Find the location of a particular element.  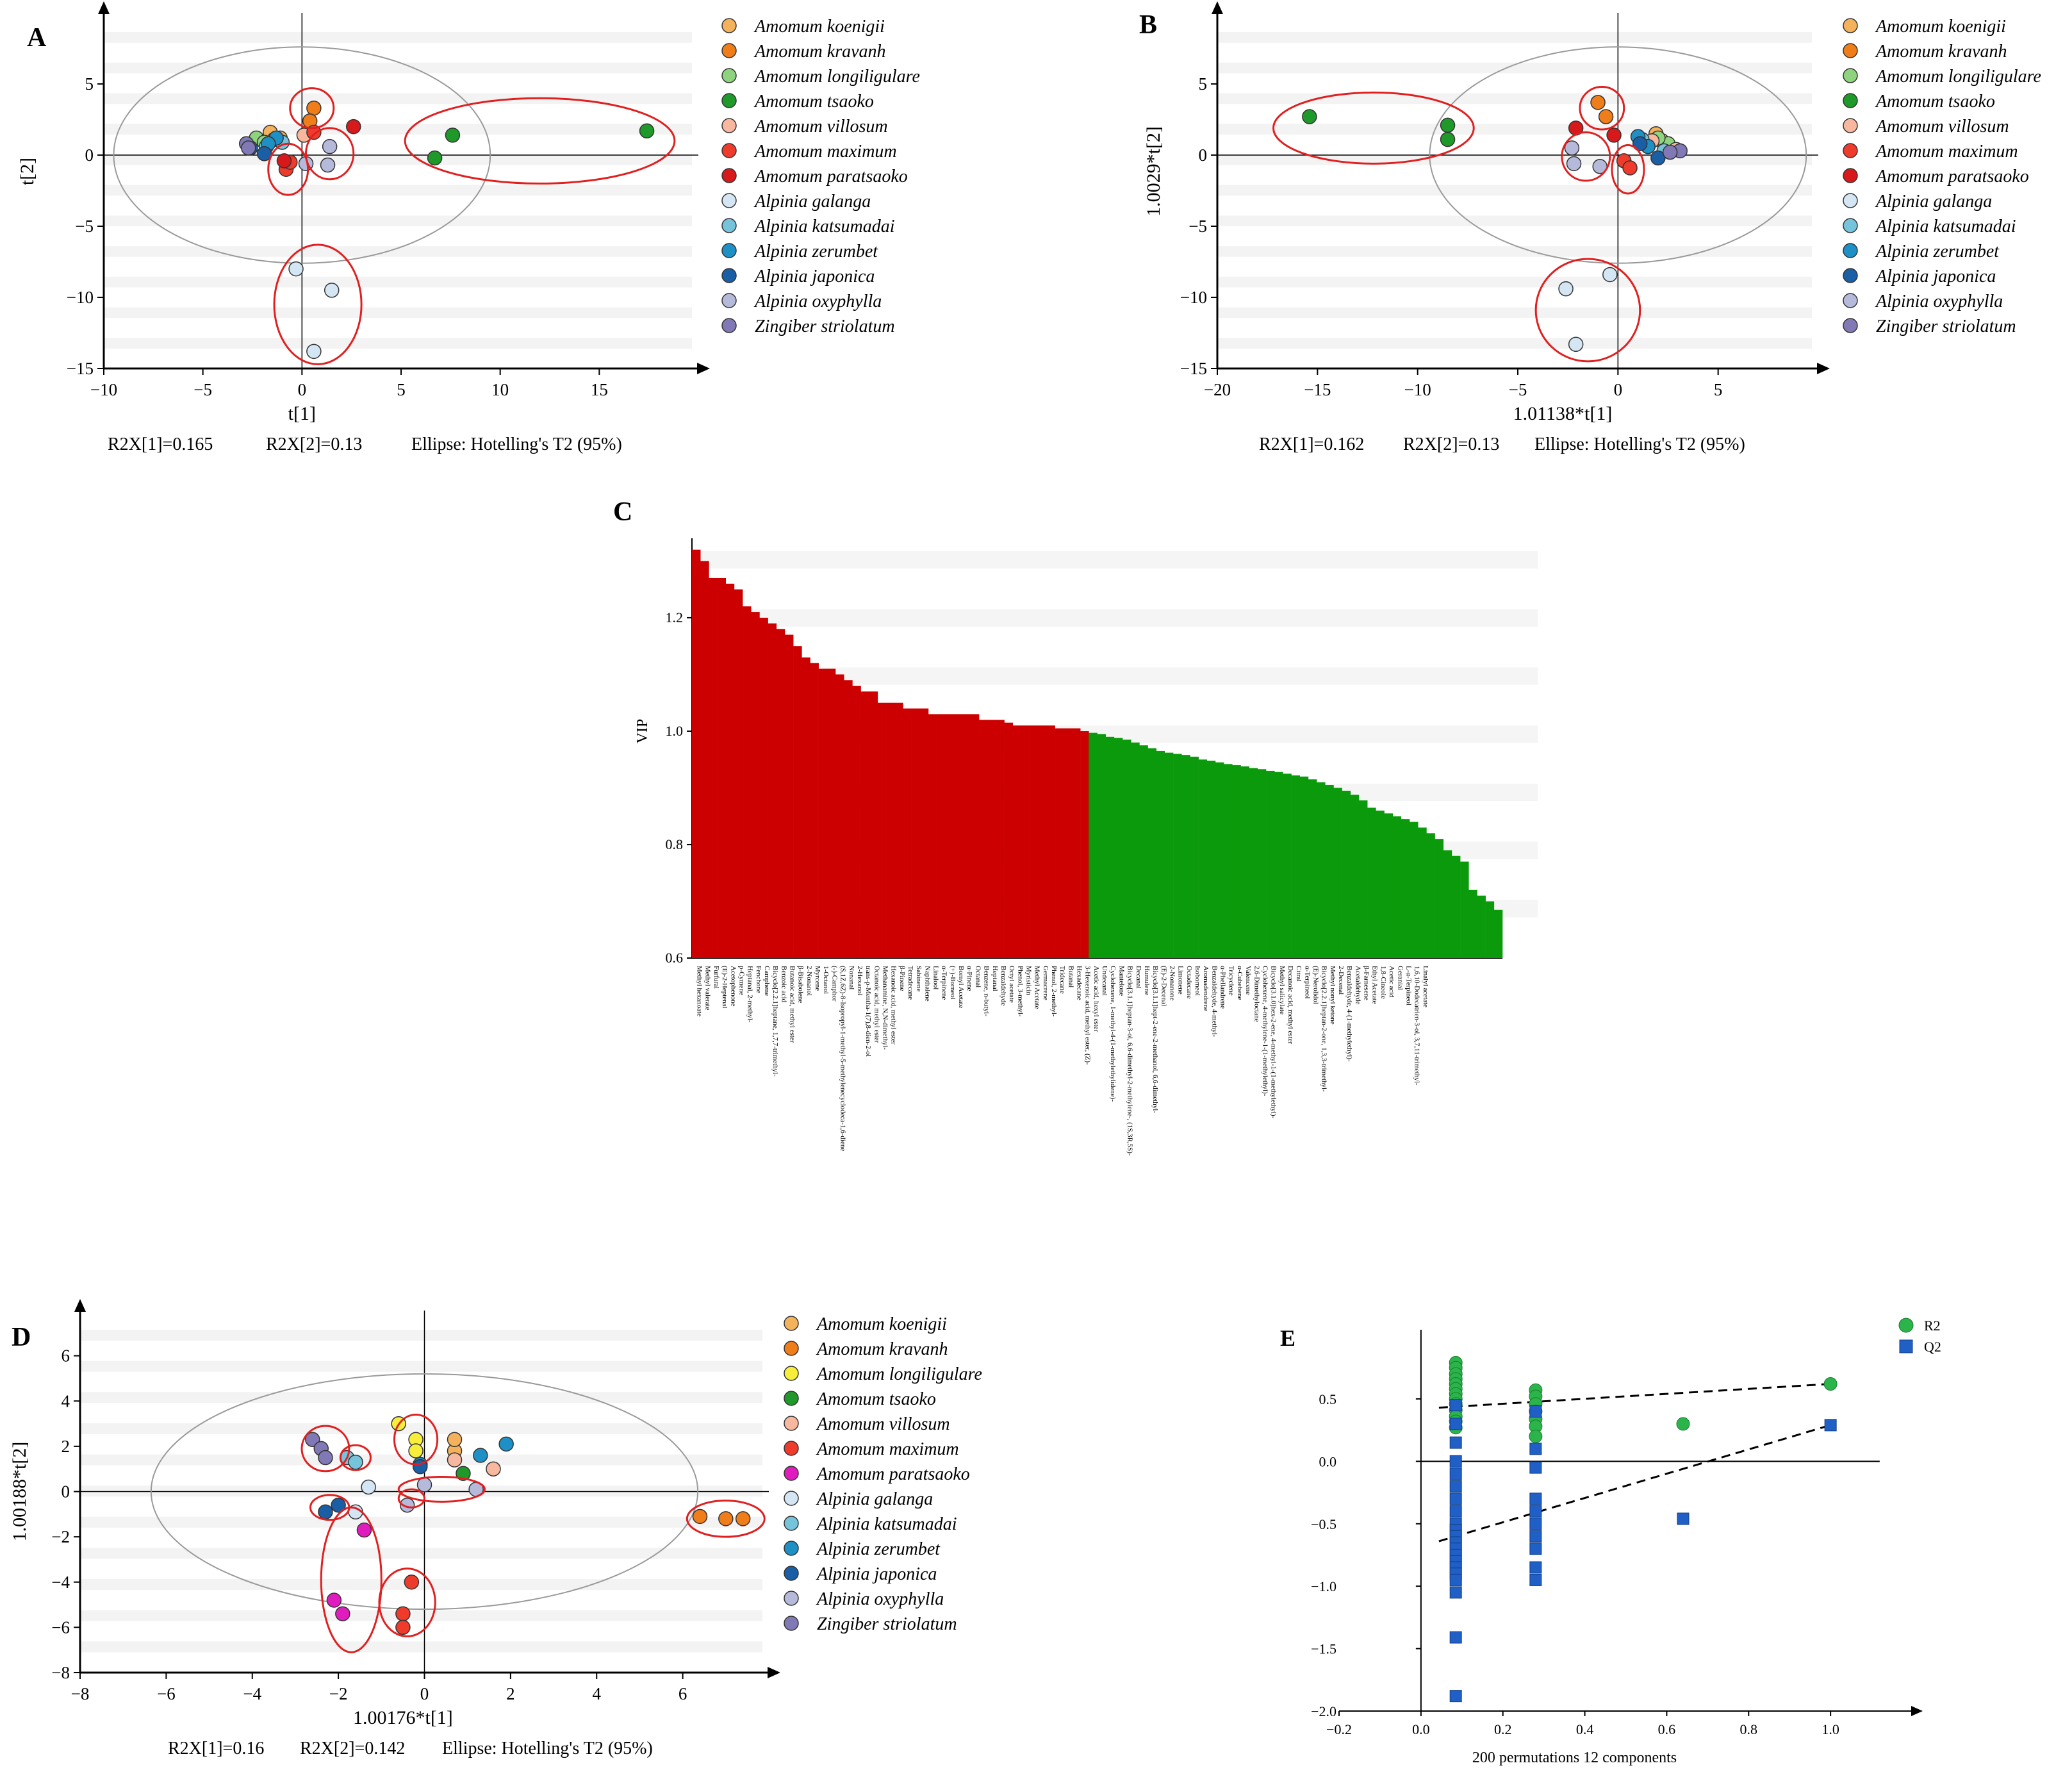

legend-label: Alpinia katsumadai is located at coordinates (1945, 226).